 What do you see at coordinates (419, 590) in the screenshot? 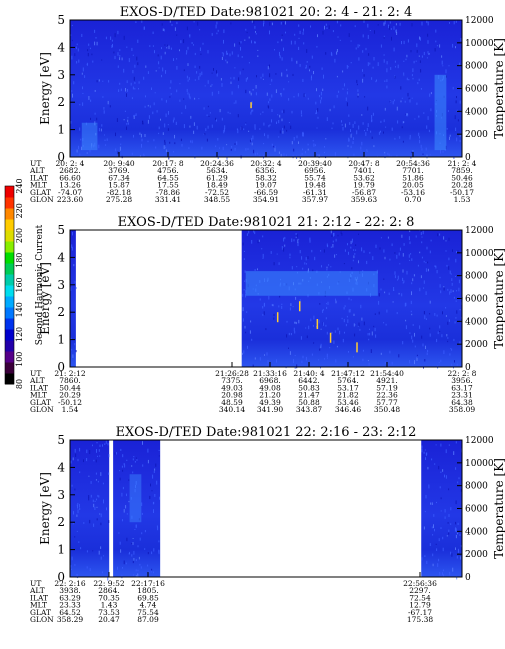
I see `table-cell: 2297.` at bounding box center [419, 590].